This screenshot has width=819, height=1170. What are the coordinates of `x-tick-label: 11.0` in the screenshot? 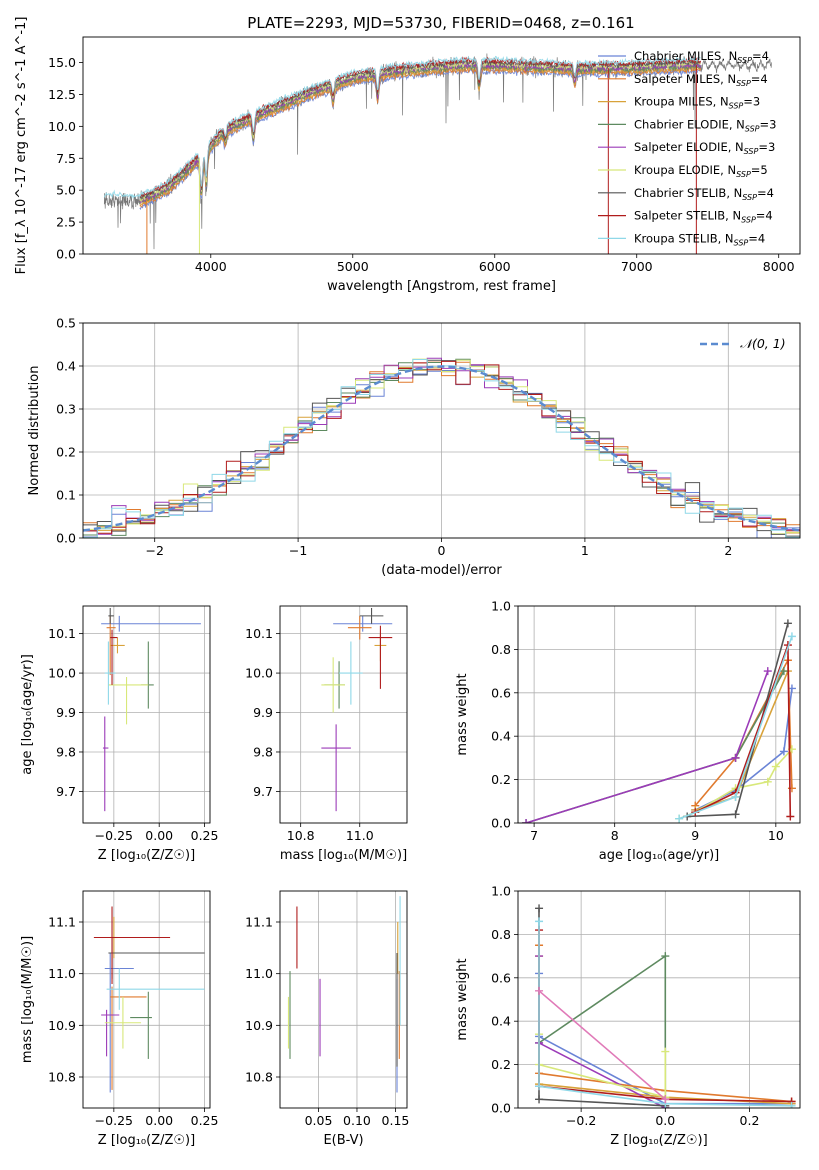 It's located at (360, 835).